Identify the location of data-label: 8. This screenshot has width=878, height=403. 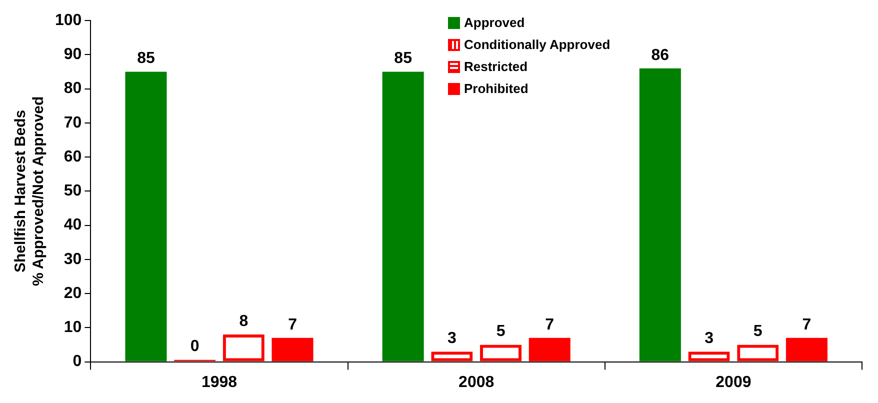
(243, 321).